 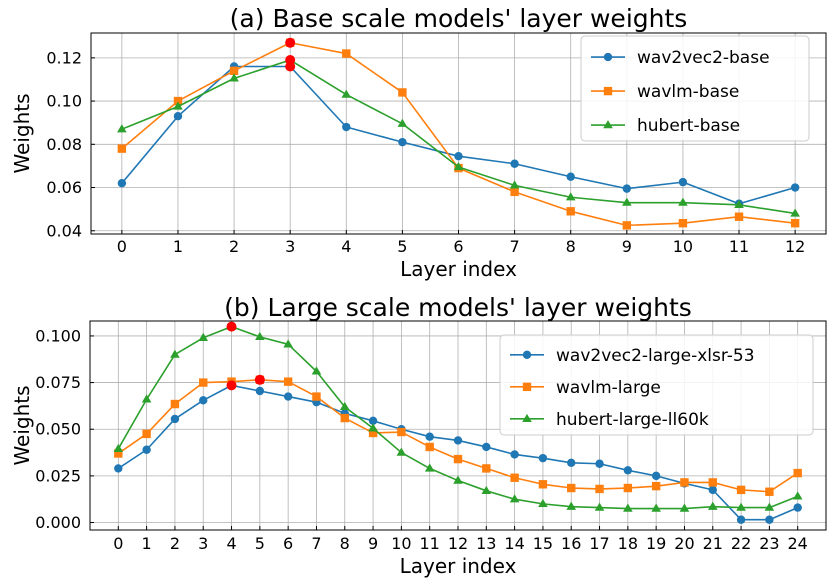 What do you see at coordinates (458, 246) in the screenshot?
I see `x-tick-label: 6` at bounding box center [458, 246].